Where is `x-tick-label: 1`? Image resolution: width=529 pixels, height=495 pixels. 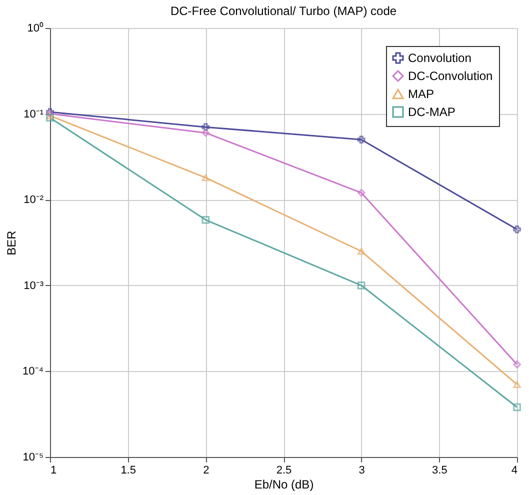 x-tick-label: 1 is located at coordinates (53, 470).